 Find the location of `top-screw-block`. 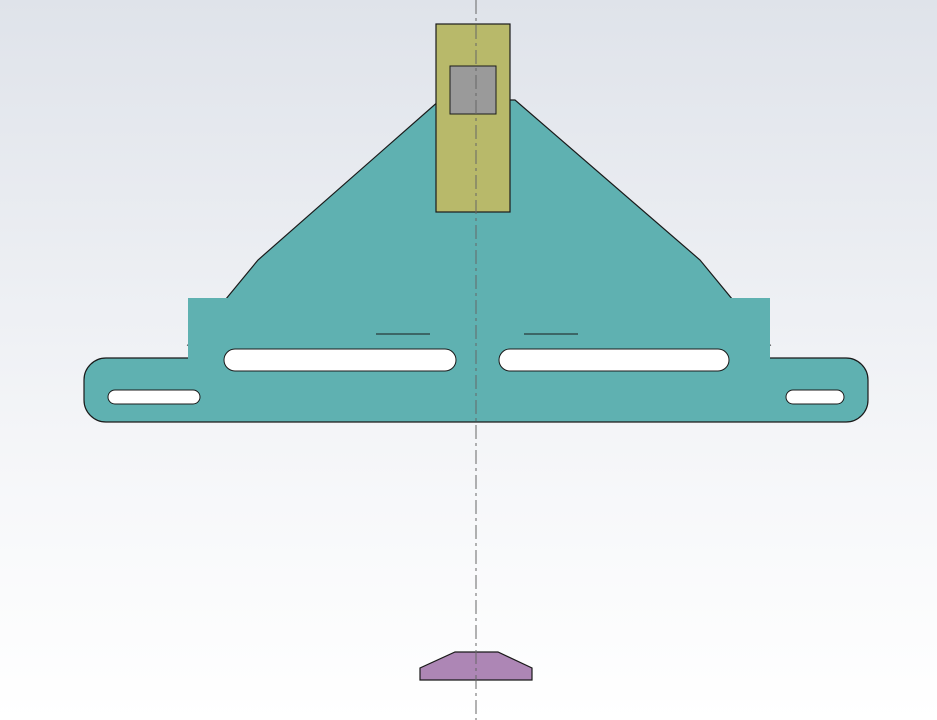

top-screw-block is located at coordinates (473, 118).